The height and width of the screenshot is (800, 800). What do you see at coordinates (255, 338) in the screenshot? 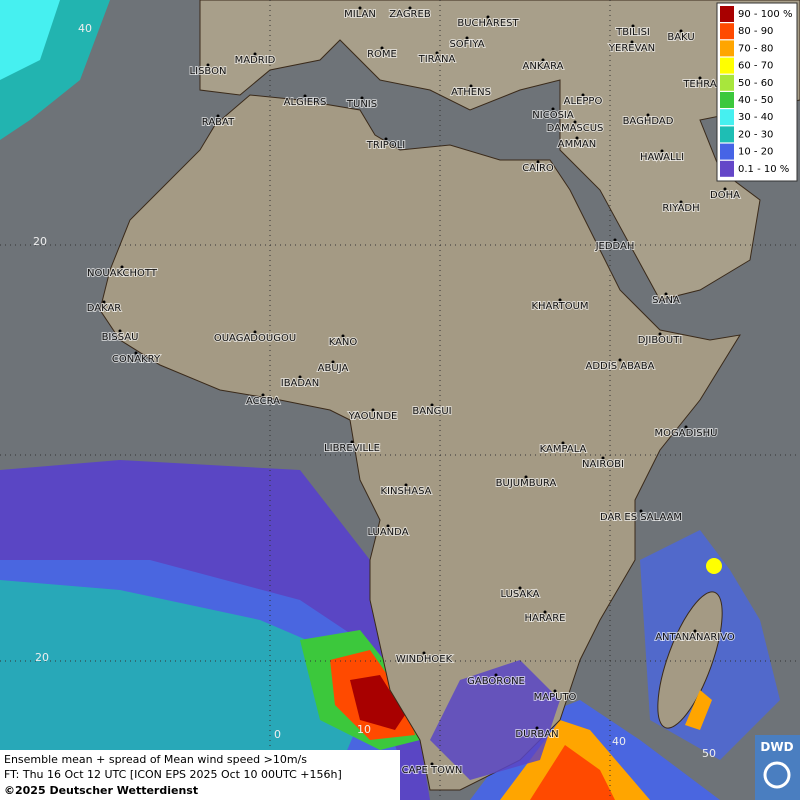
I see `city-label: OUAGADOUGOU` at bounding box center [255, 338].